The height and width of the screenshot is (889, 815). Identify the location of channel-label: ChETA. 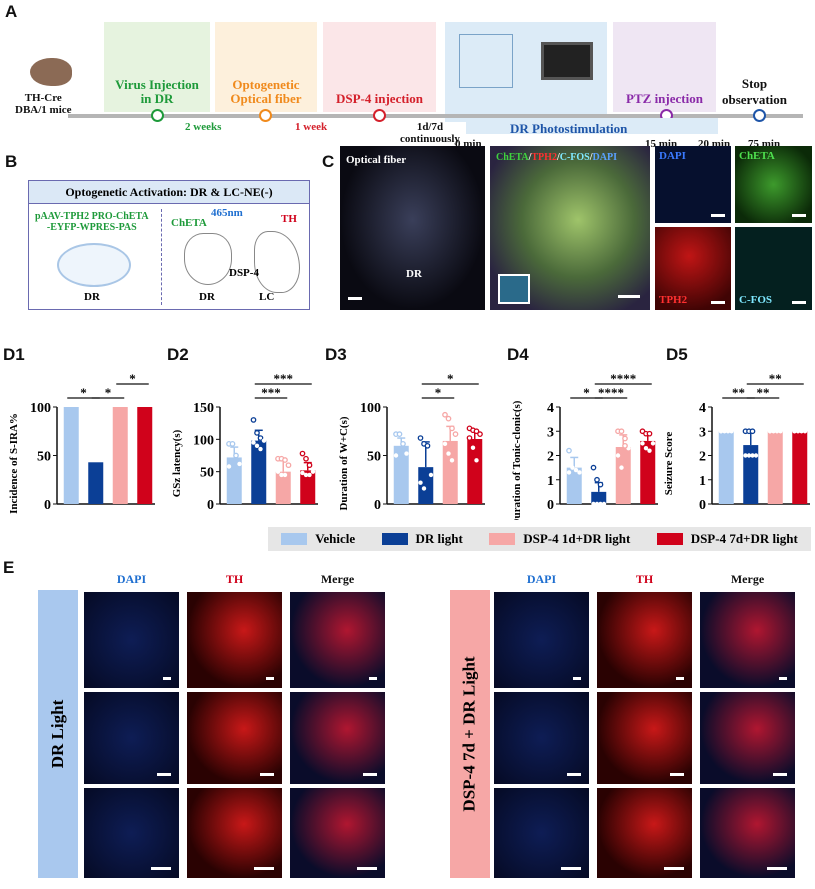
(757, 156).